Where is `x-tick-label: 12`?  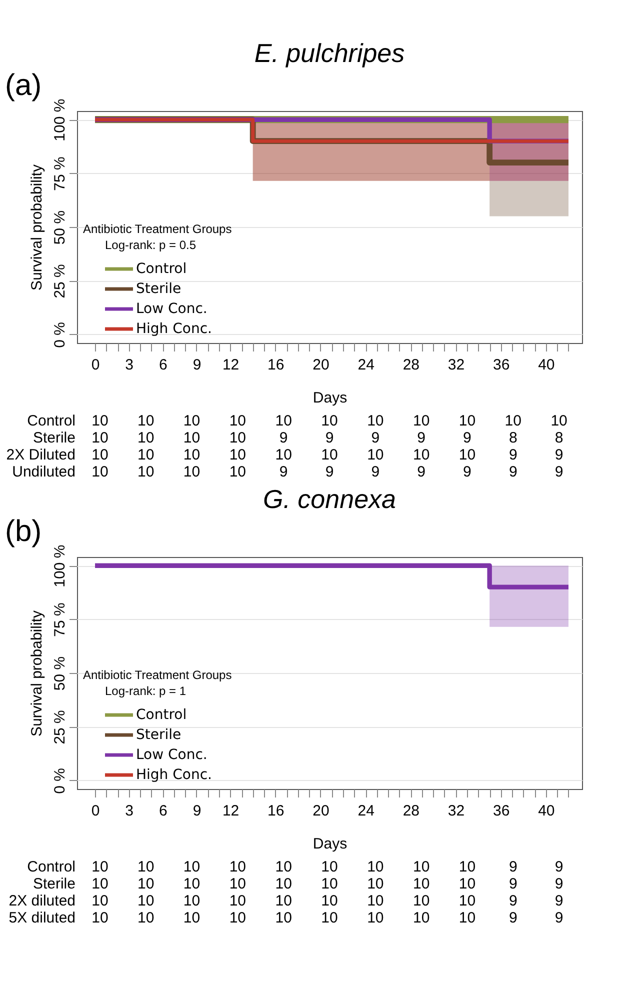 x-tick-label: 12 is located at coordinates (231, 811).